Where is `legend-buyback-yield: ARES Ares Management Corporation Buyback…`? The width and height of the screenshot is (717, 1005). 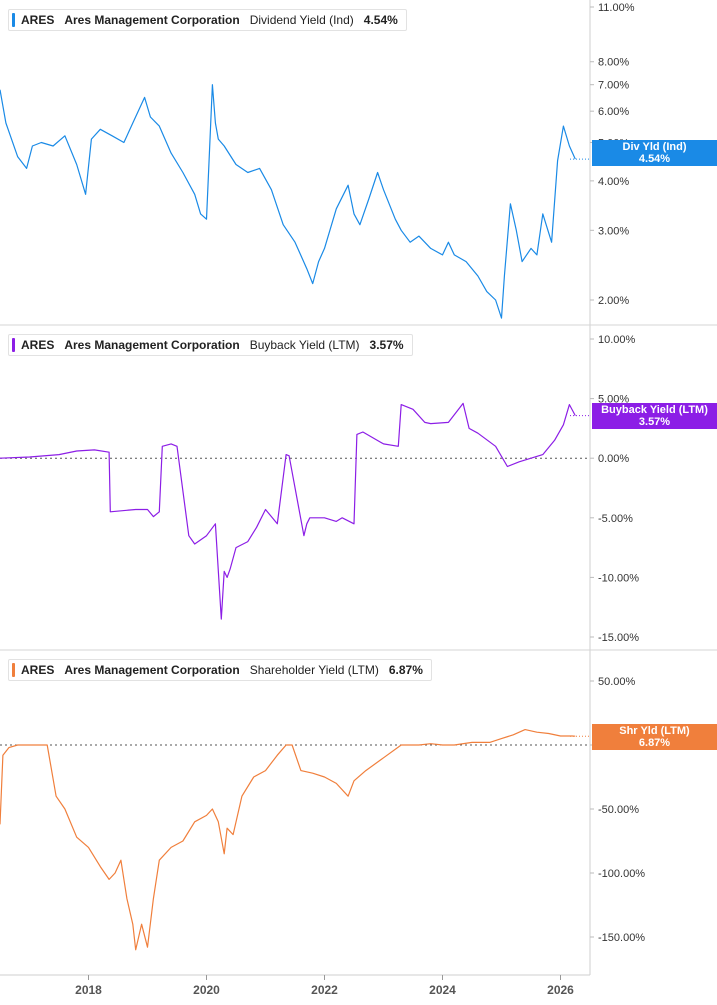
legend-buyback-yield: ARES Ares Management Corporation Buyback… is located at coordinates (210, 345).